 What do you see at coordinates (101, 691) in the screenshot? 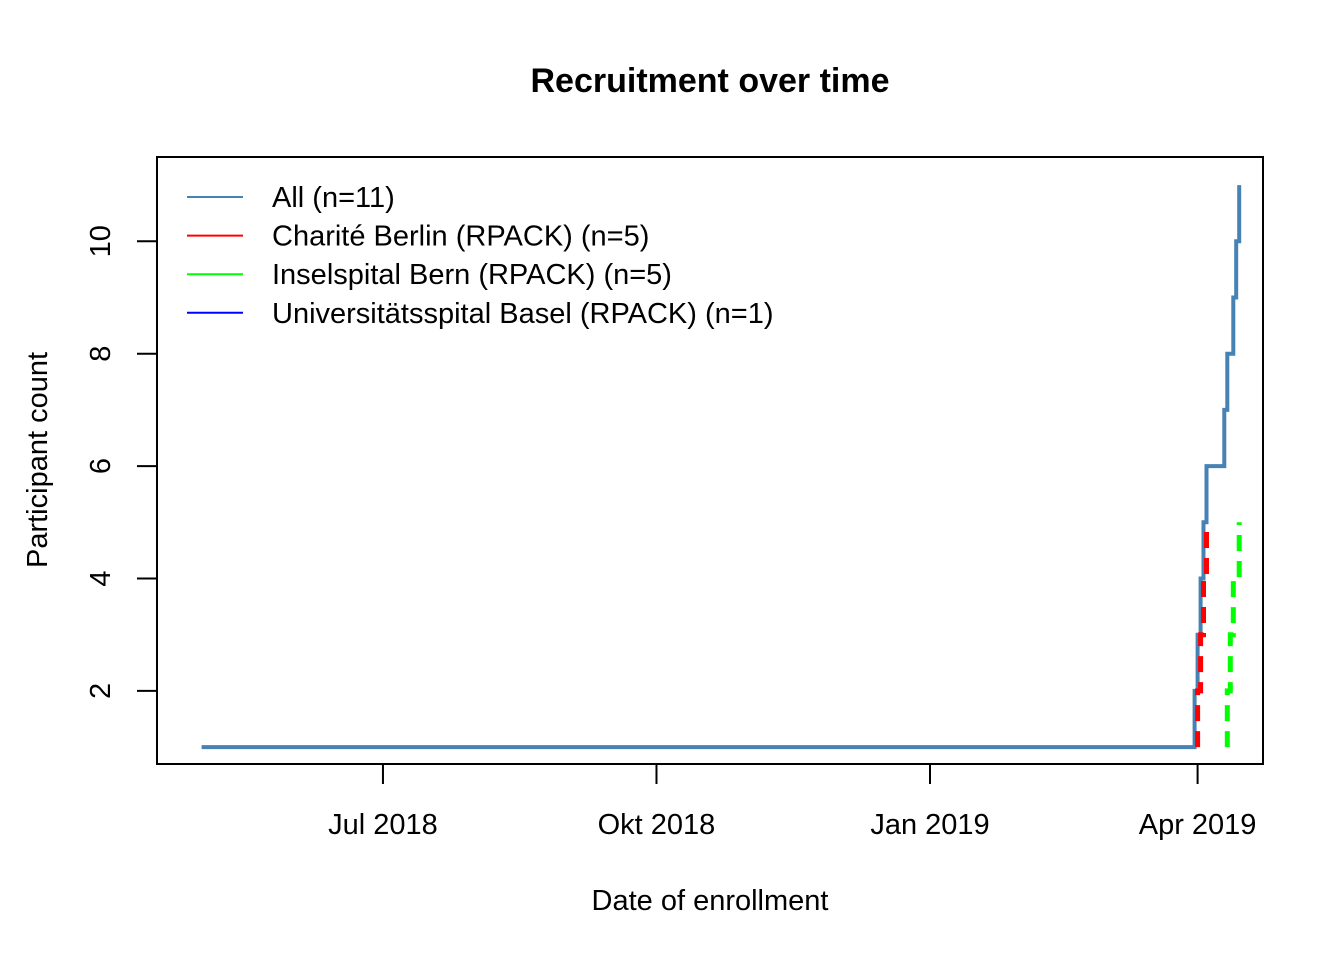
I see `y-tick-label-0: 2` at bounding box center [101, 691].